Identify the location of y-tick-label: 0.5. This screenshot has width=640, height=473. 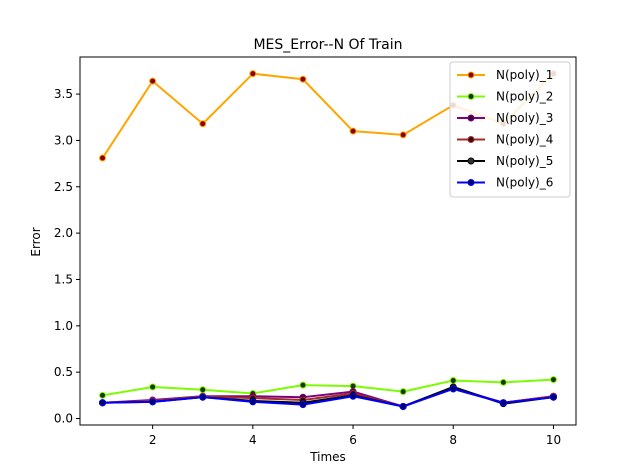
(63, 372).